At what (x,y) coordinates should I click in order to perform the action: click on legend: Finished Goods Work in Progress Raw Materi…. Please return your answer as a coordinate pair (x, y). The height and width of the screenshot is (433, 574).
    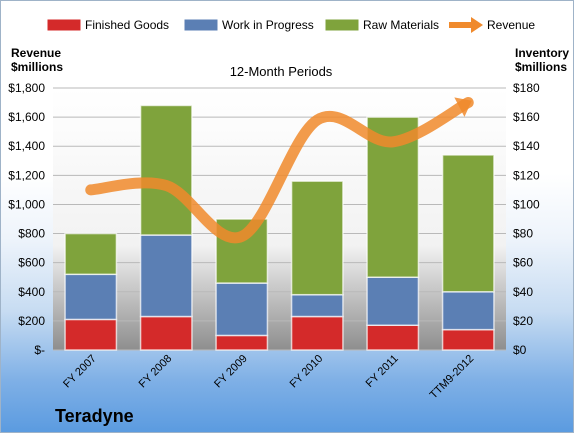
    Looking at the image, I should click on (290, 25).